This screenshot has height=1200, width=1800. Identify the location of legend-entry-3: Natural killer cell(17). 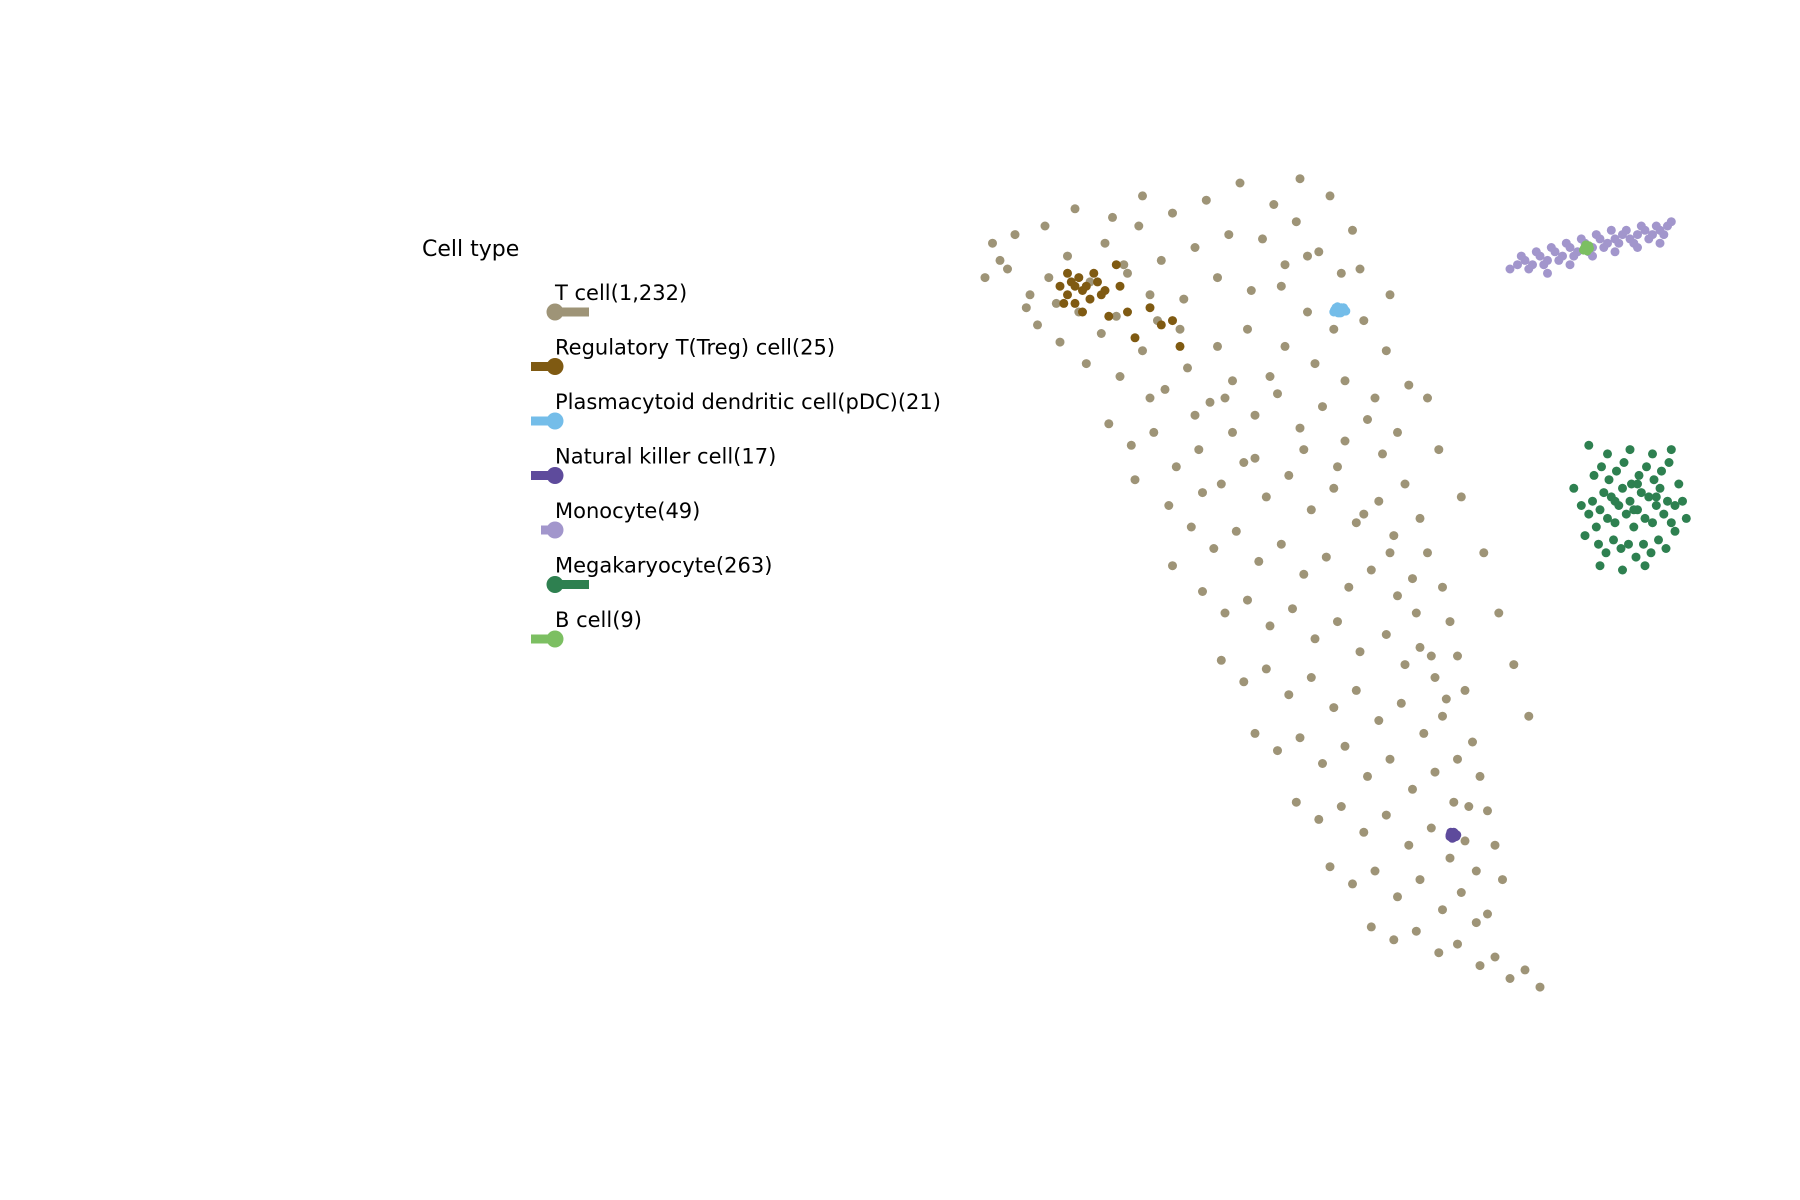
(653, 464).